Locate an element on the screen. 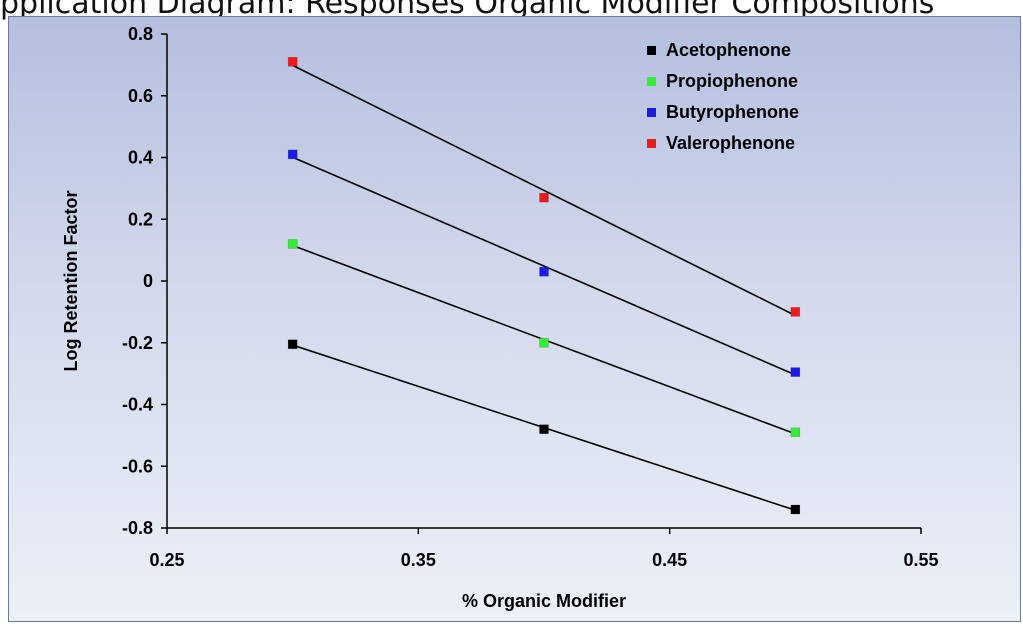  x-tick-label: 0.35 is located at coordinates (418, 560).